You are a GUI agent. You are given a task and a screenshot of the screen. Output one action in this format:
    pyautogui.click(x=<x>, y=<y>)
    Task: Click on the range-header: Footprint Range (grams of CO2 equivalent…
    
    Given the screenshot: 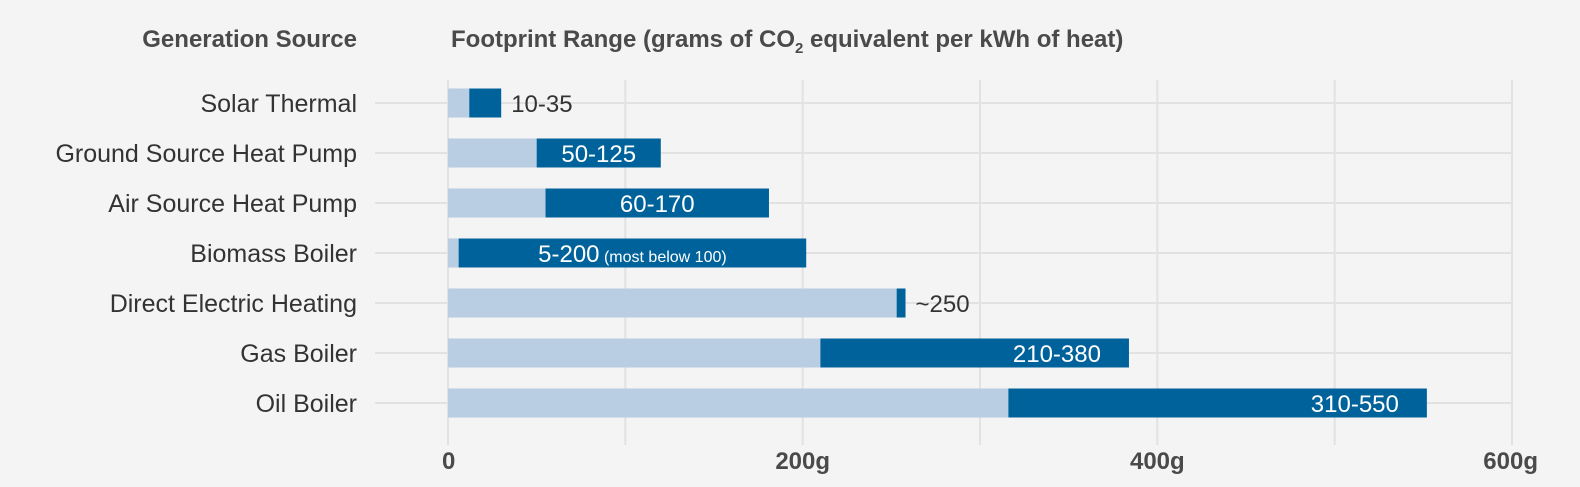 What is the action you would take?
    pyautogui.click(x=787, y=41)
    